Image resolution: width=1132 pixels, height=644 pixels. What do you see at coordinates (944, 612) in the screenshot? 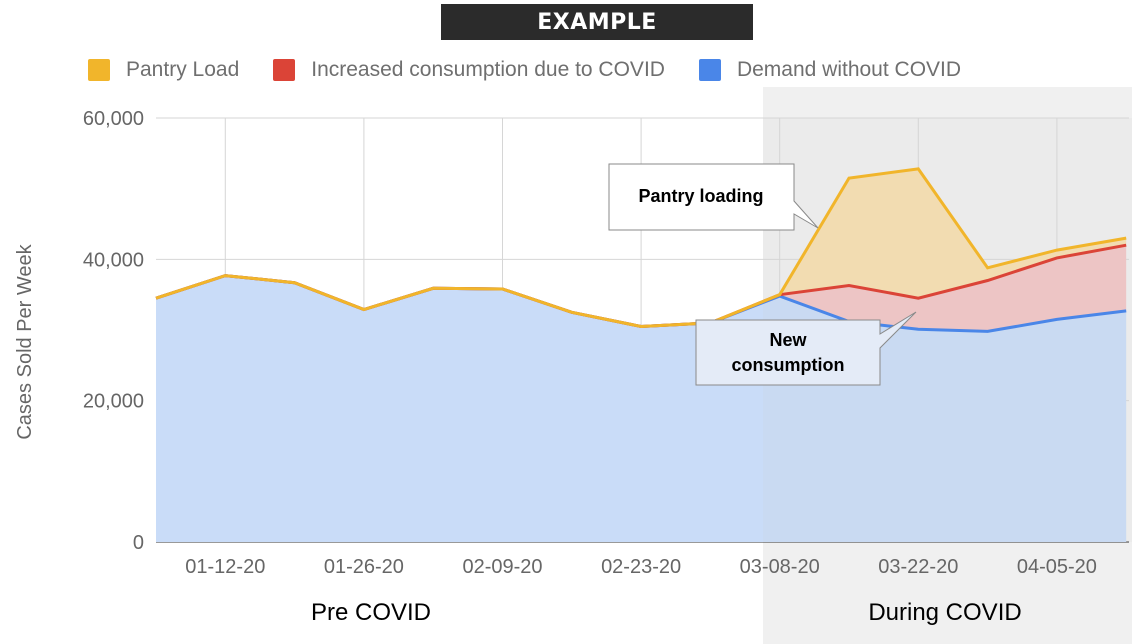
I see `period-label-during-covid: During COVID` at bounding box center [944, 612].